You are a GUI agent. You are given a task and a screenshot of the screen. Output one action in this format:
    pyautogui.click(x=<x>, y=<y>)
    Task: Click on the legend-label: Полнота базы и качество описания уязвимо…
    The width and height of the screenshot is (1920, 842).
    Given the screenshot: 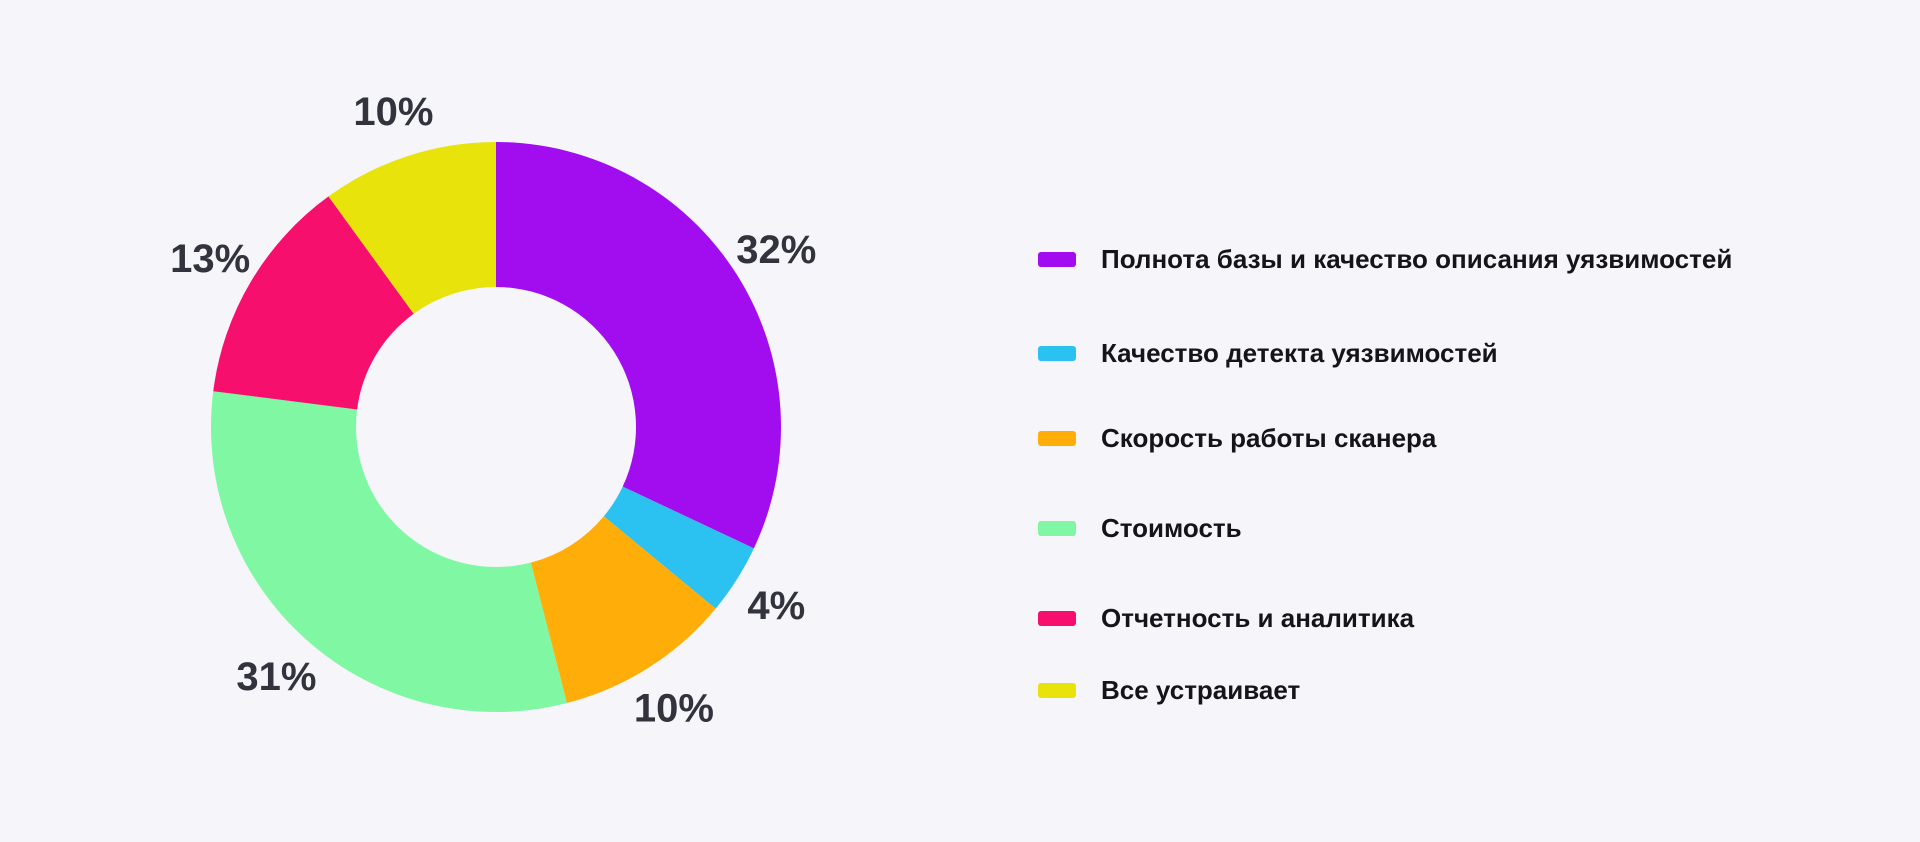 What is the action you would take?
    pyautogui.click(x=1417, y=258)
    